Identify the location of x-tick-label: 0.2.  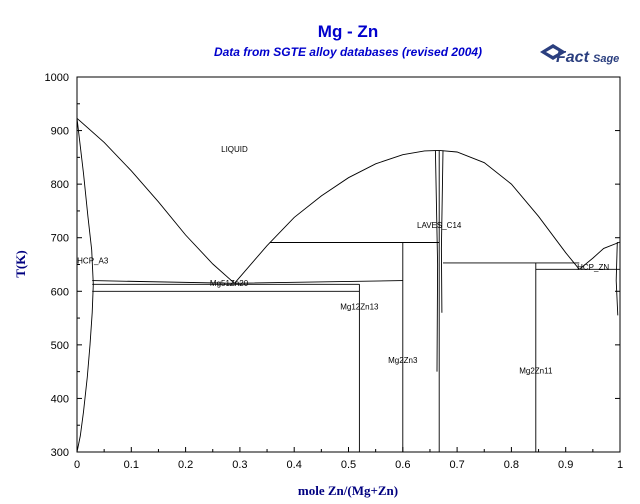
(185, 465).